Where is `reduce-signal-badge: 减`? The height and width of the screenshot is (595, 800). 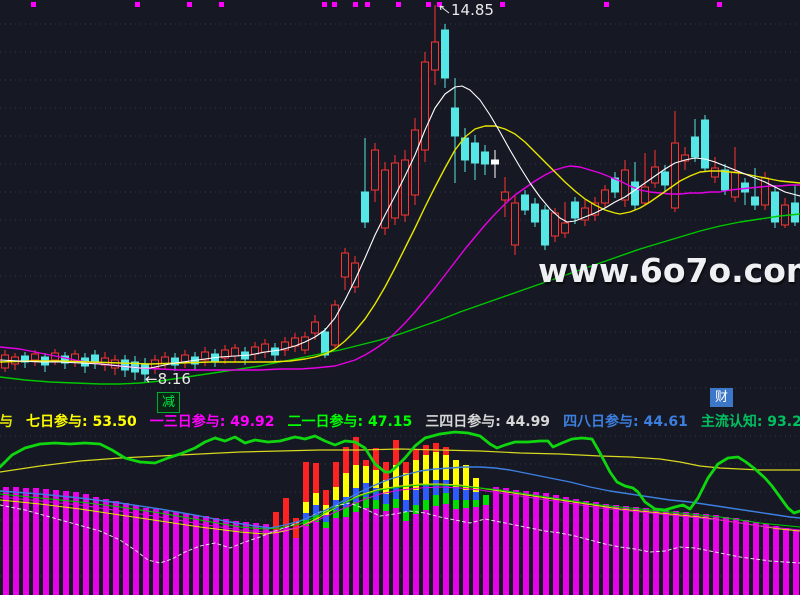 reduce-signal-badge: 减 is located at coordinates (168, 402).